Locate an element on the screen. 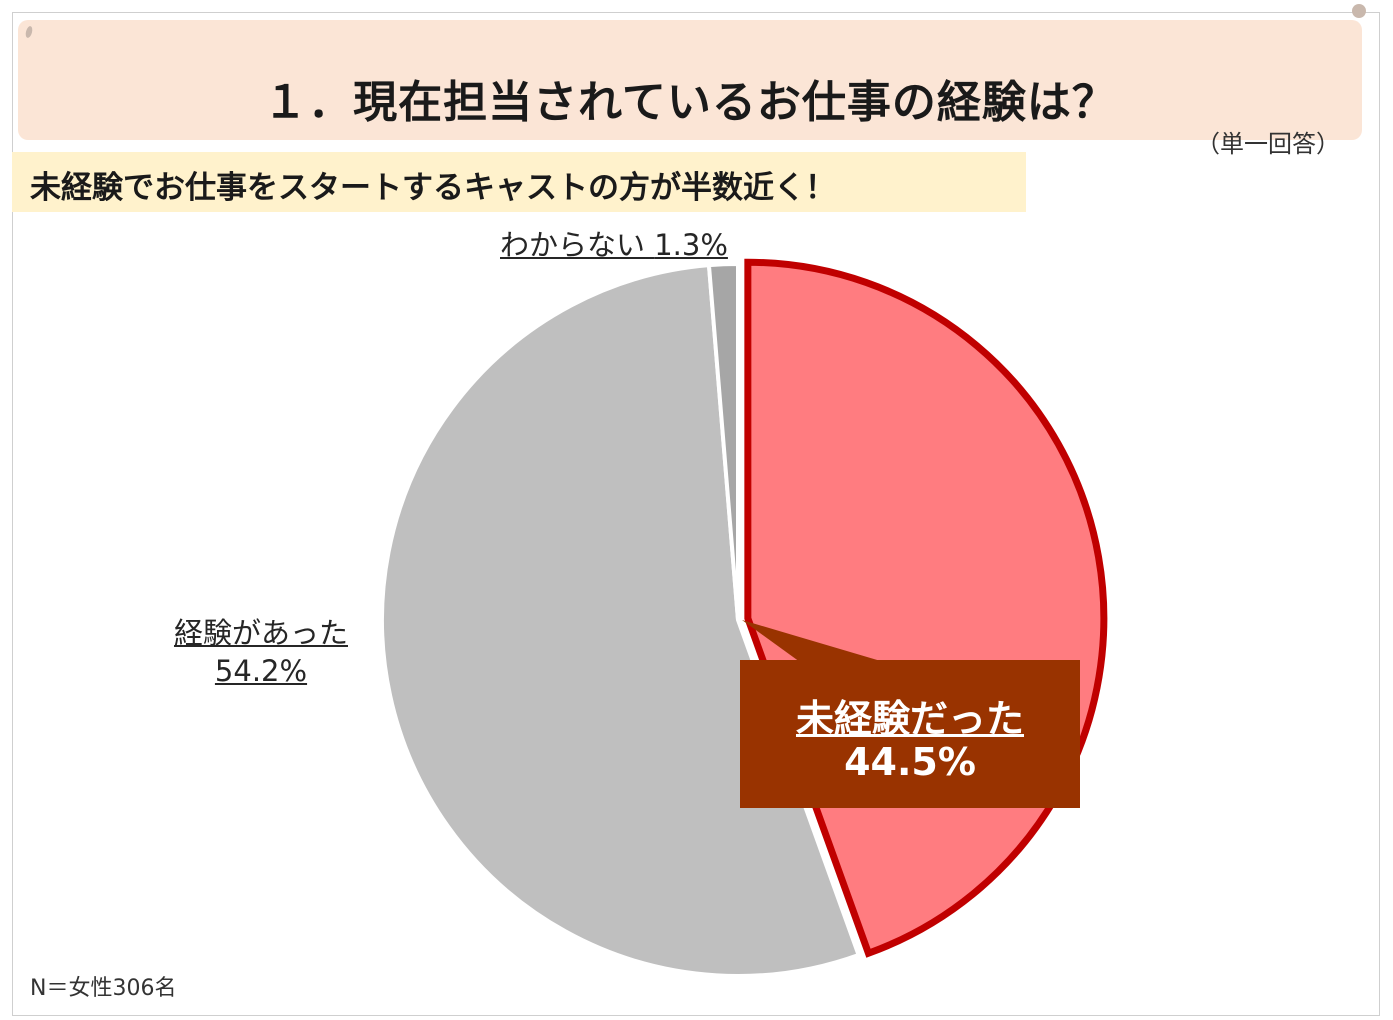 The height and width of the screenshot is (1020, 1393). callout-pointer is located at coordinates (813, 641).